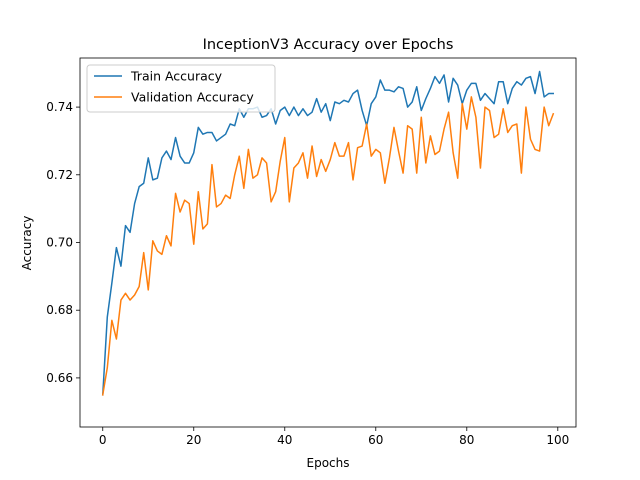 Image resolution: width=640 pixels, height=480 pixels. I want to click on x-tick-label: 60, so click(375, 440).